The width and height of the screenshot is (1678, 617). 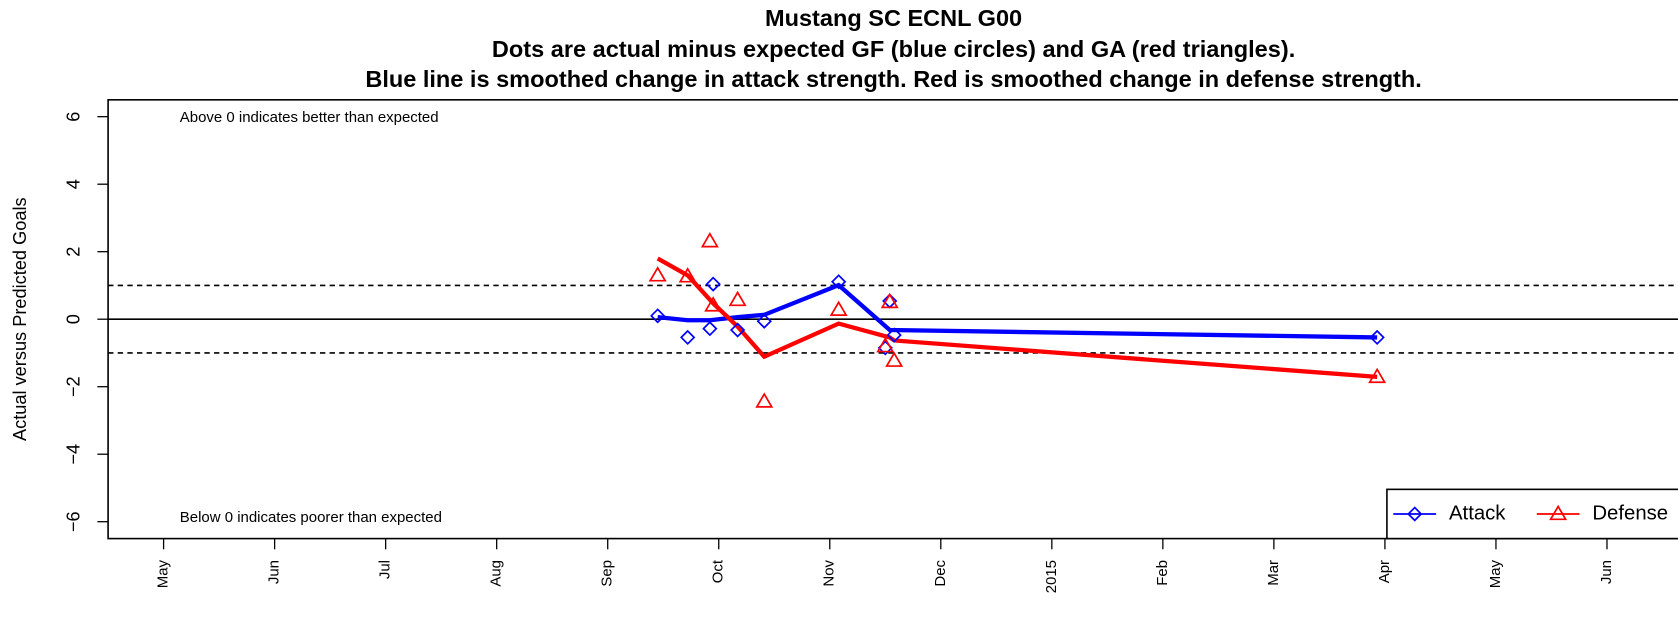 What do you see at coordinates (74, 454) in the screenshot?
I see `y-tick-label: −4` at bounding box center [74, 454].